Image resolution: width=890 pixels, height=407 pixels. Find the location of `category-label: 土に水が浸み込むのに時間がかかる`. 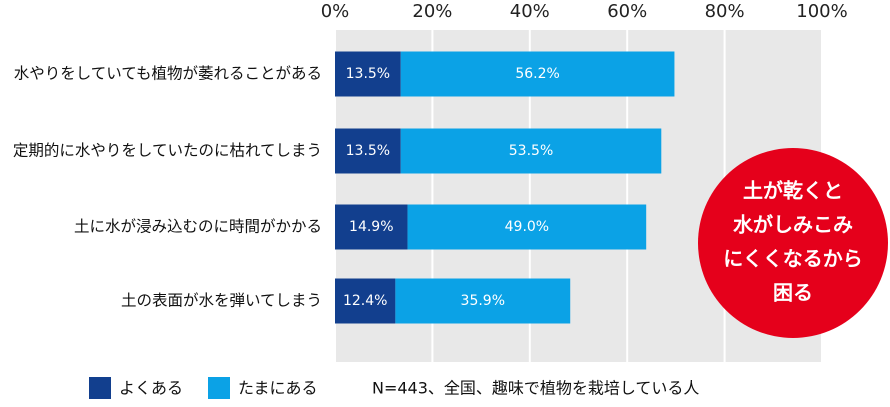

category-label: 土に水が浸み込むのに時間がかかる is located at coordinates (198, 227).